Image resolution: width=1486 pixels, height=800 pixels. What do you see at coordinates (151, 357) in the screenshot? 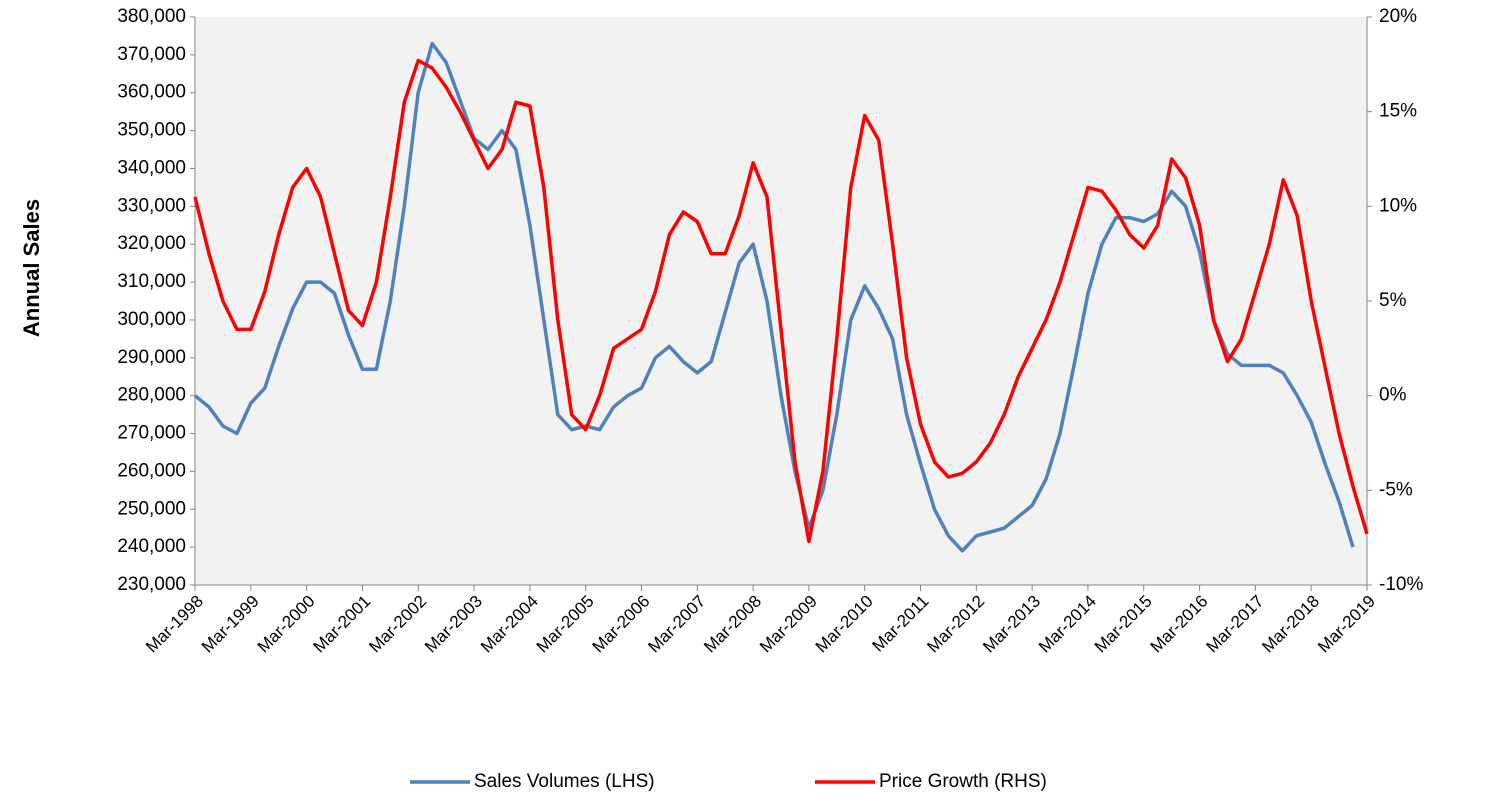
I see `y-tick-label: 290,000` at bounding box center [151, 357].